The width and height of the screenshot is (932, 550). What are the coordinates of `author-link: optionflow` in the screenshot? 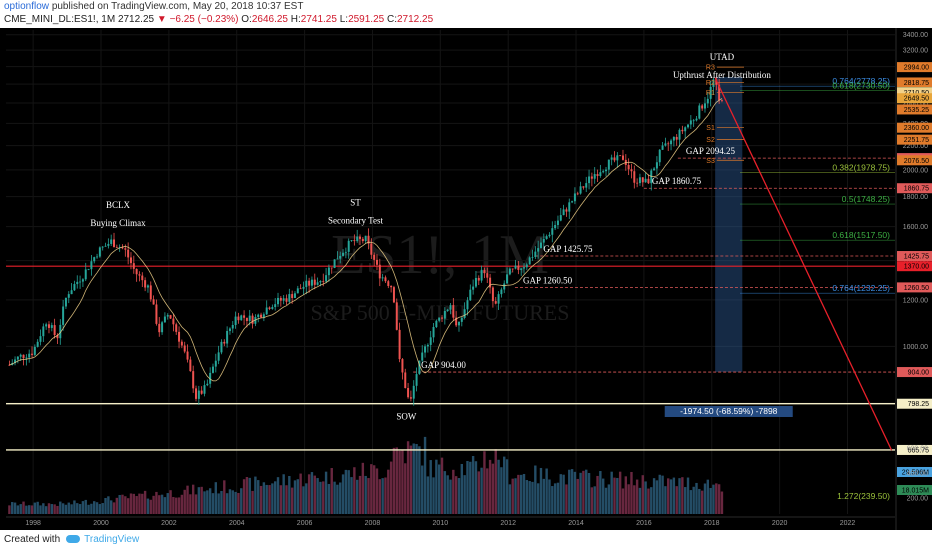 It's located at (27, 6).